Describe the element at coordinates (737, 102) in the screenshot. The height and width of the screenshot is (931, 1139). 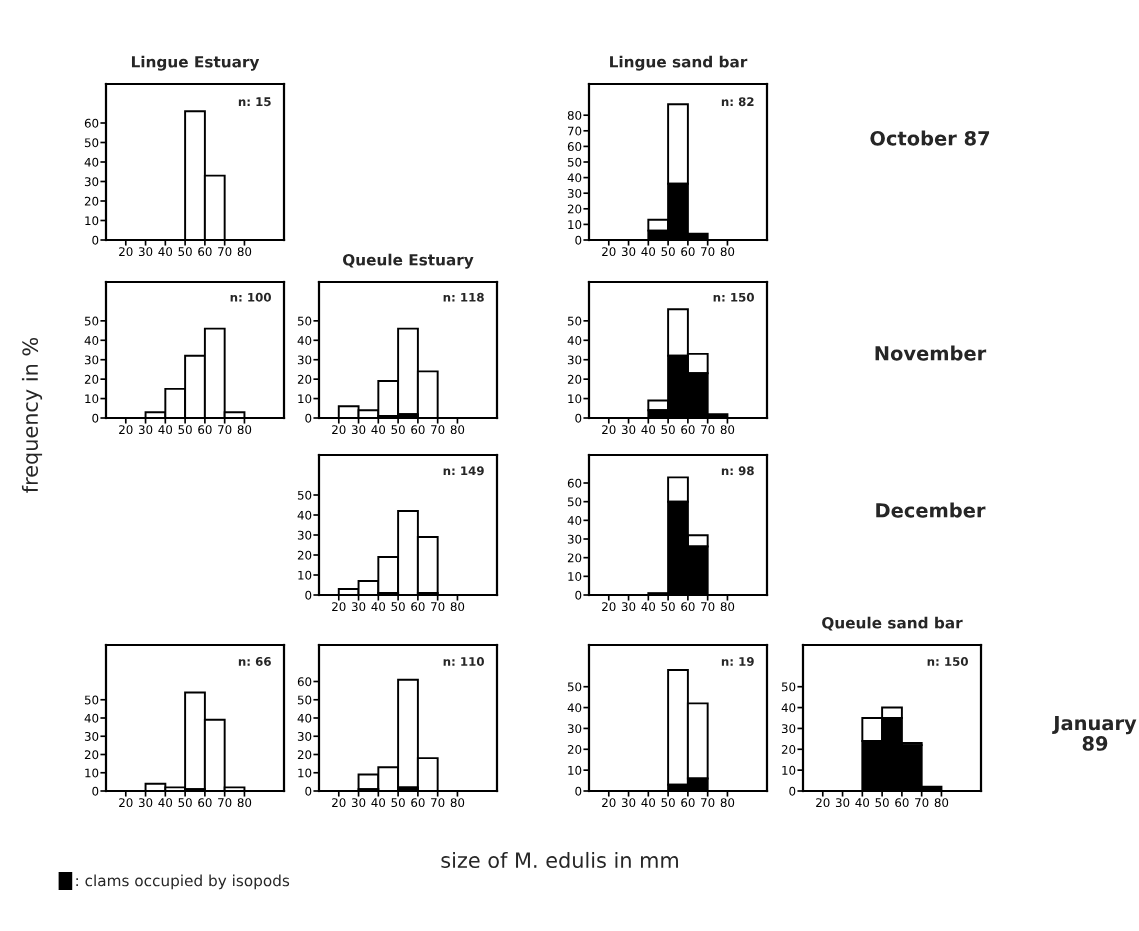
I see `annotation: n: 82` at that location.